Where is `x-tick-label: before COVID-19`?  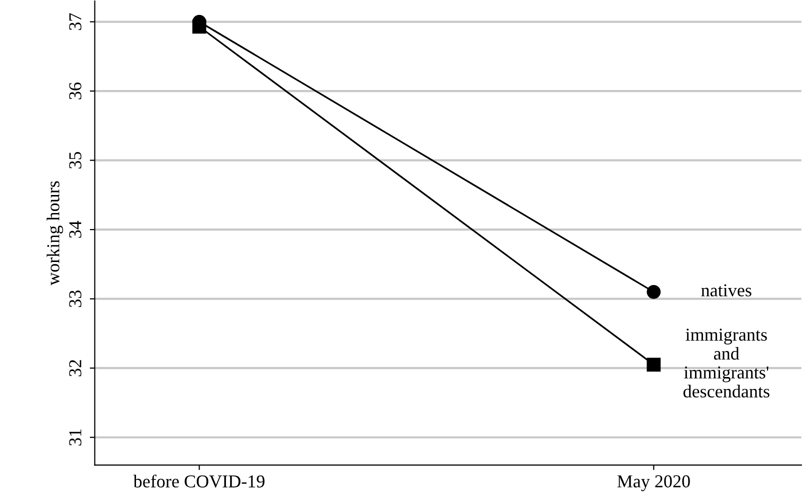 x-tick-label: before COVID-19 is located at coordinates (198, 481).